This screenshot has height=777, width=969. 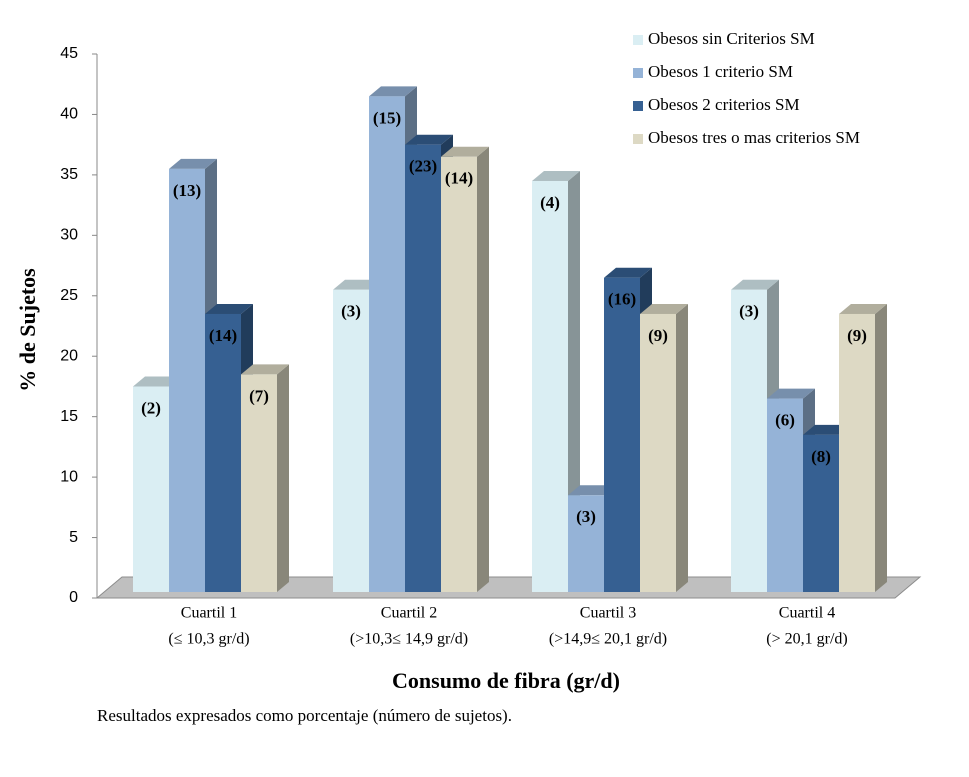 I want to click on y-tick-label: 5, so click(x=73, y=537).